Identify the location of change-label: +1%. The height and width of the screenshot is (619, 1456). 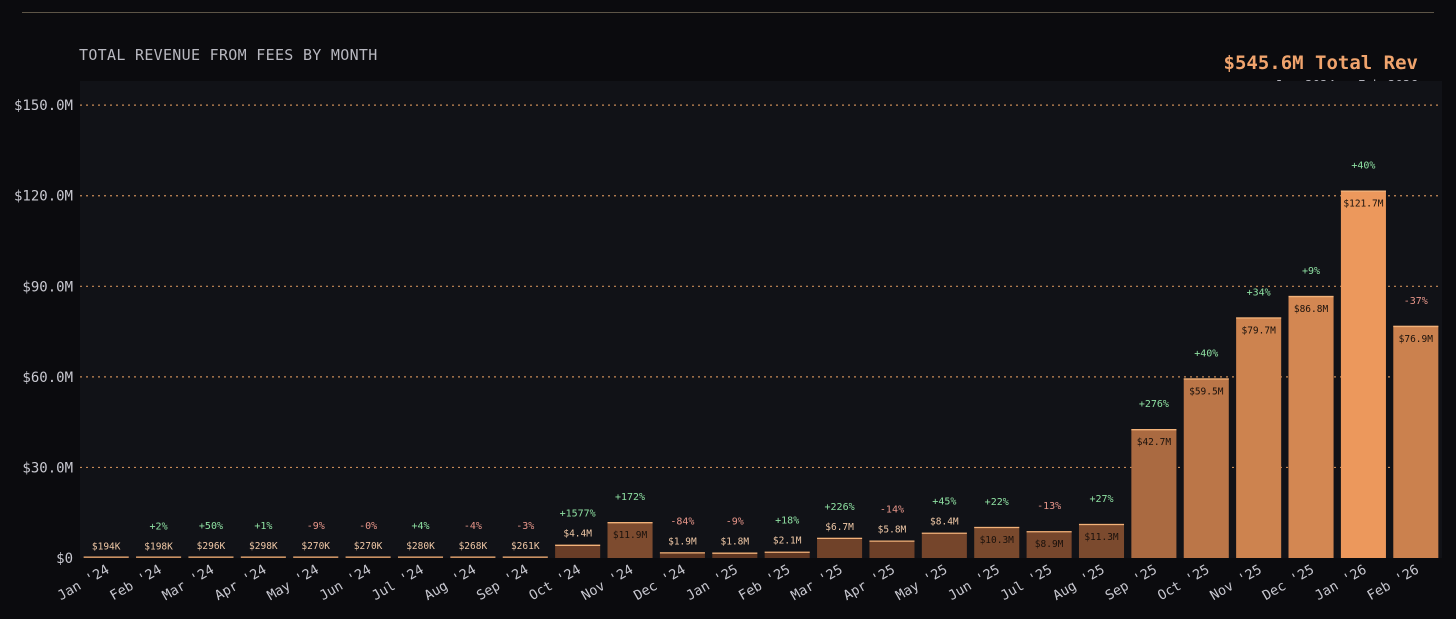
(263, 526).